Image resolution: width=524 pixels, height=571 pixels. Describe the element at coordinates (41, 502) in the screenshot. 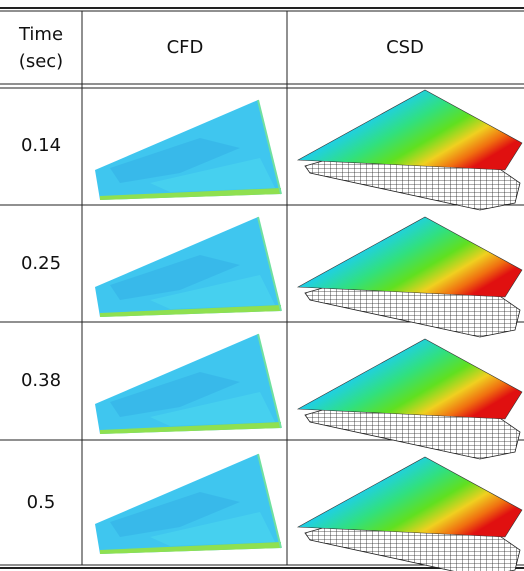

I see `time-cell: 0.5` at that location.